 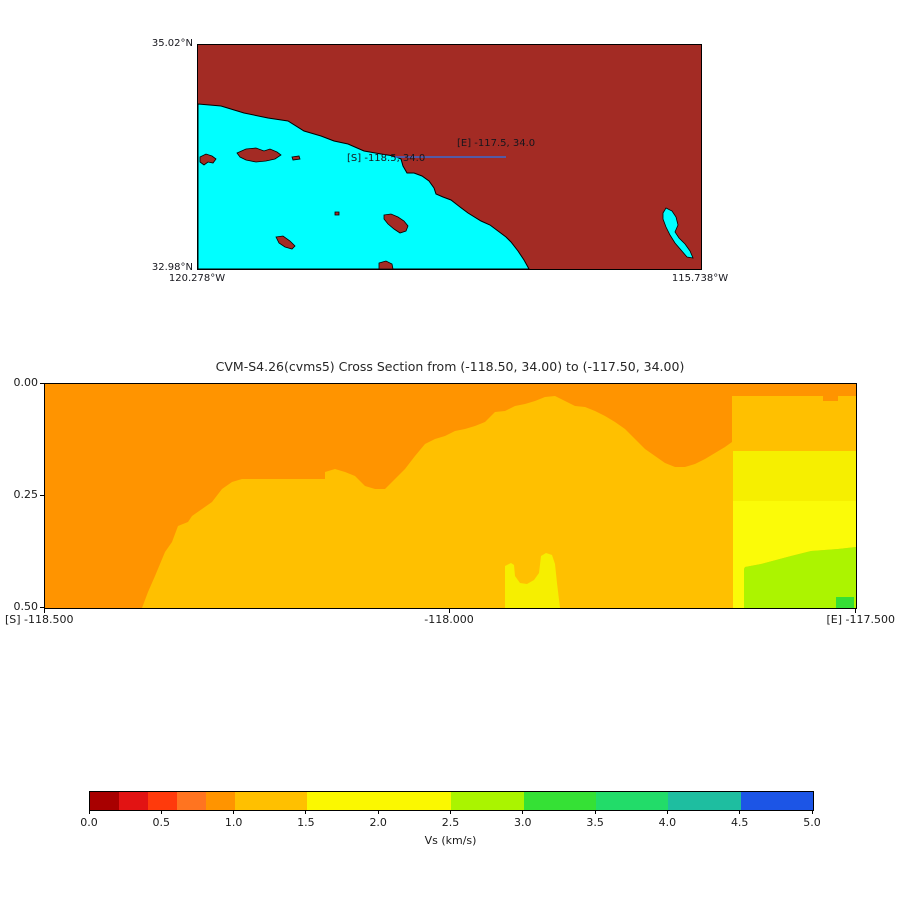 I want to click on colorbar-segment-4.0-4.5, so click(x=704, y=801).